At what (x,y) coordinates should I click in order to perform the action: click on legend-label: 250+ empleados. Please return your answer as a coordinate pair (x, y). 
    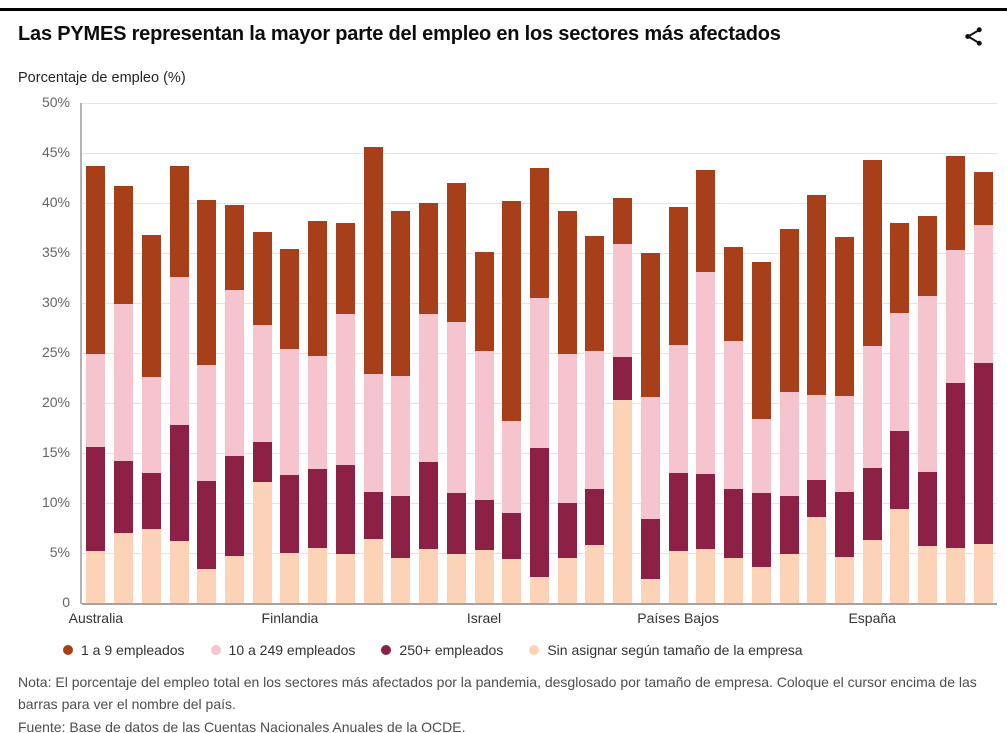
    Looking at the image, I should click on (451, 650).